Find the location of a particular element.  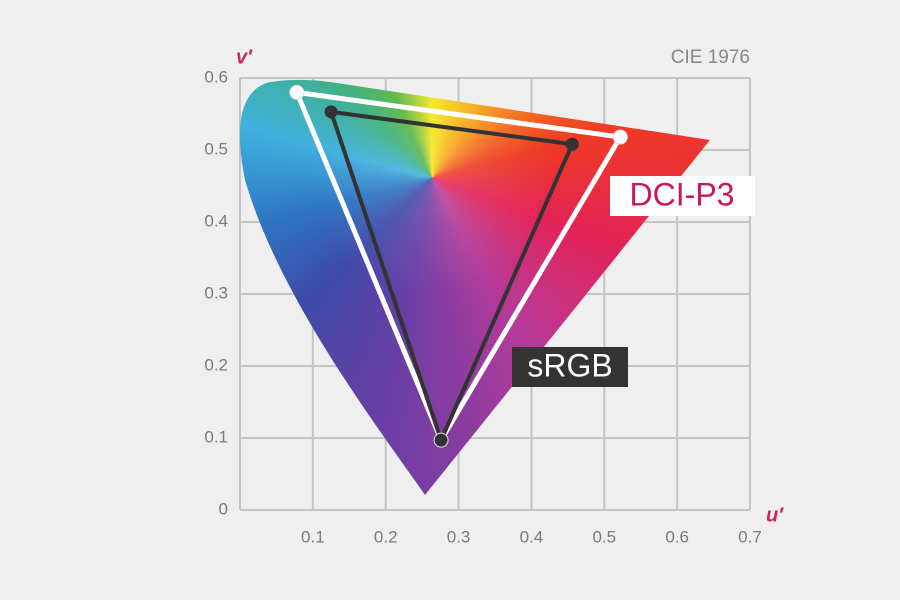

series-label: DCI-P3 is located at coordinates (682, 194).